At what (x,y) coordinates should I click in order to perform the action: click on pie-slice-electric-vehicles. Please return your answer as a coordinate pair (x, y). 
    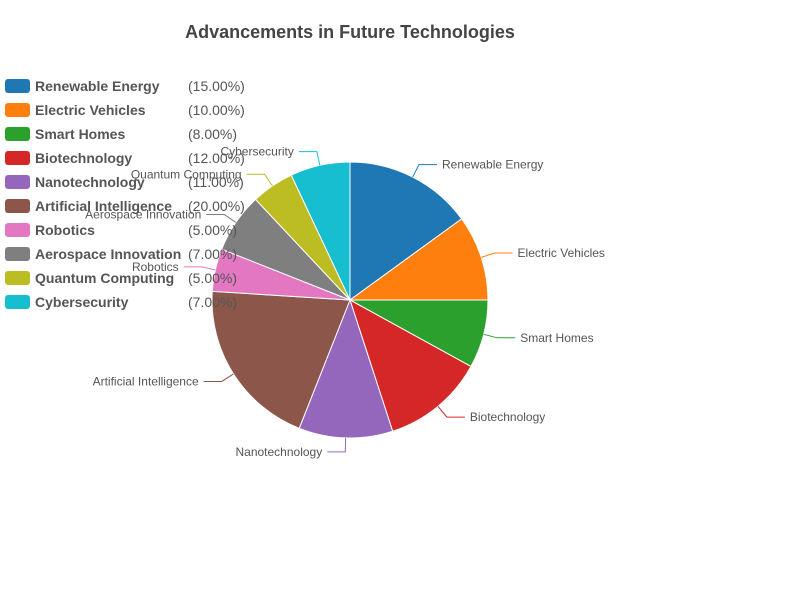
    Looking at the image, I should click on (418, 259).